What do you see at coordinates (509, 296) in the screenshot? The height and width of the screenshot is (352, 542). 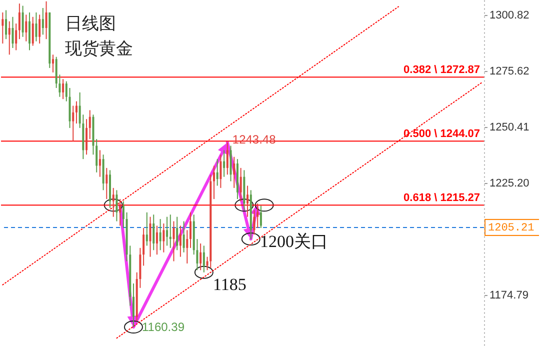 I see `y-tick-label: 1174.79` at bounding box center [509, 296].